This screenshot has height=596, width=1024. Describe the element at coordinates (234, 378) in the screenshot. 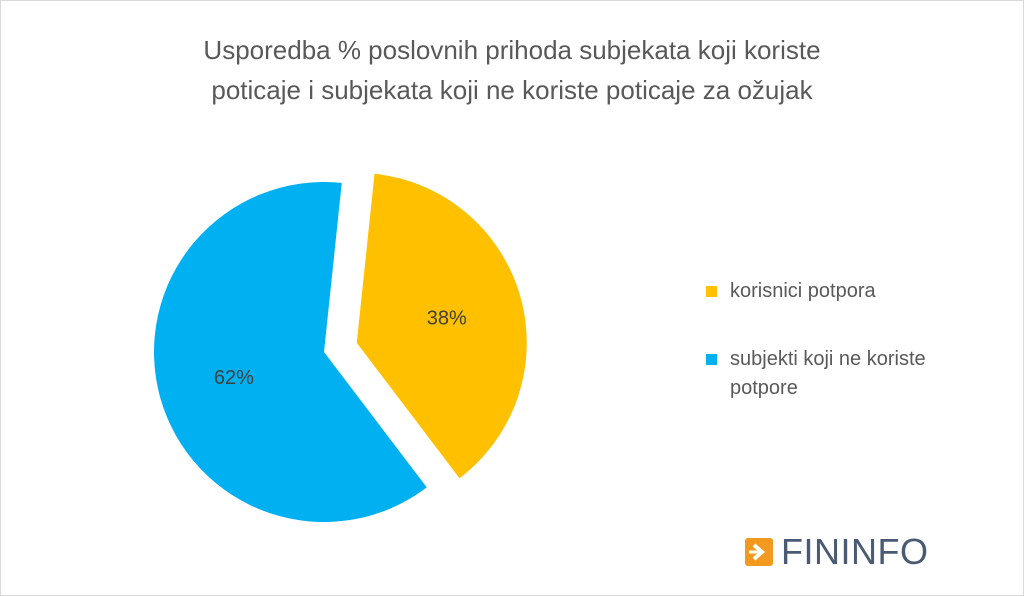

I see `data-label-subjekti-koji-ne-koriste-potpore: 62%` at that location.